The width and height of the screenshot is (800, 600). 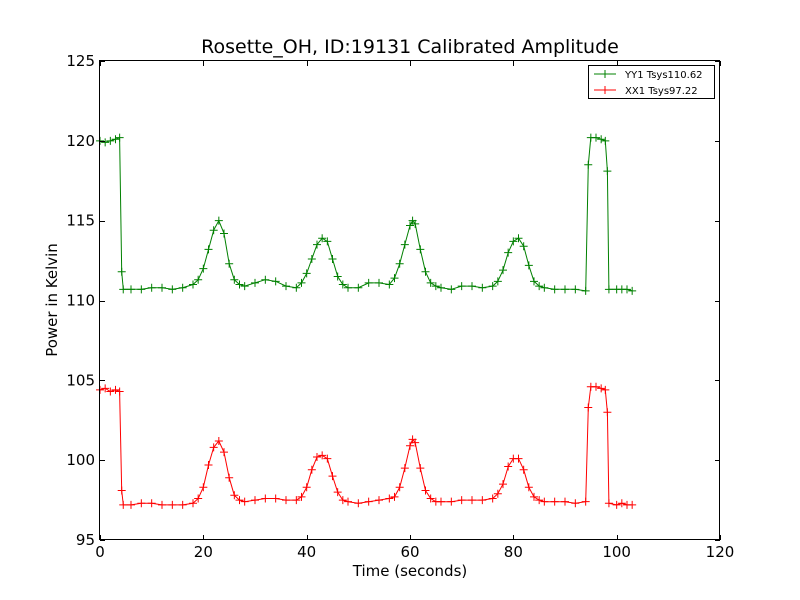 What do you see at coordinates (616, 552) in the screenshot?
I see `x-tick-label: 100` at bounding box center [616, 552].